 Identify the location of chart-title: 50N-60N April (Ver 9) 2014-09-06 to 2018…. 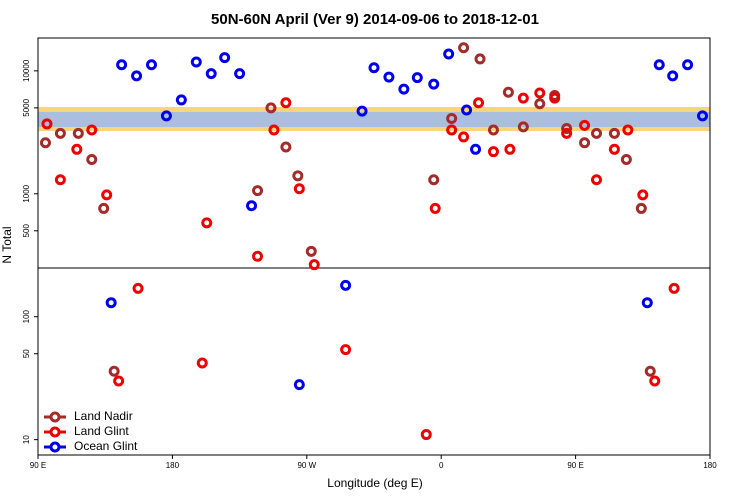
(375, 19).